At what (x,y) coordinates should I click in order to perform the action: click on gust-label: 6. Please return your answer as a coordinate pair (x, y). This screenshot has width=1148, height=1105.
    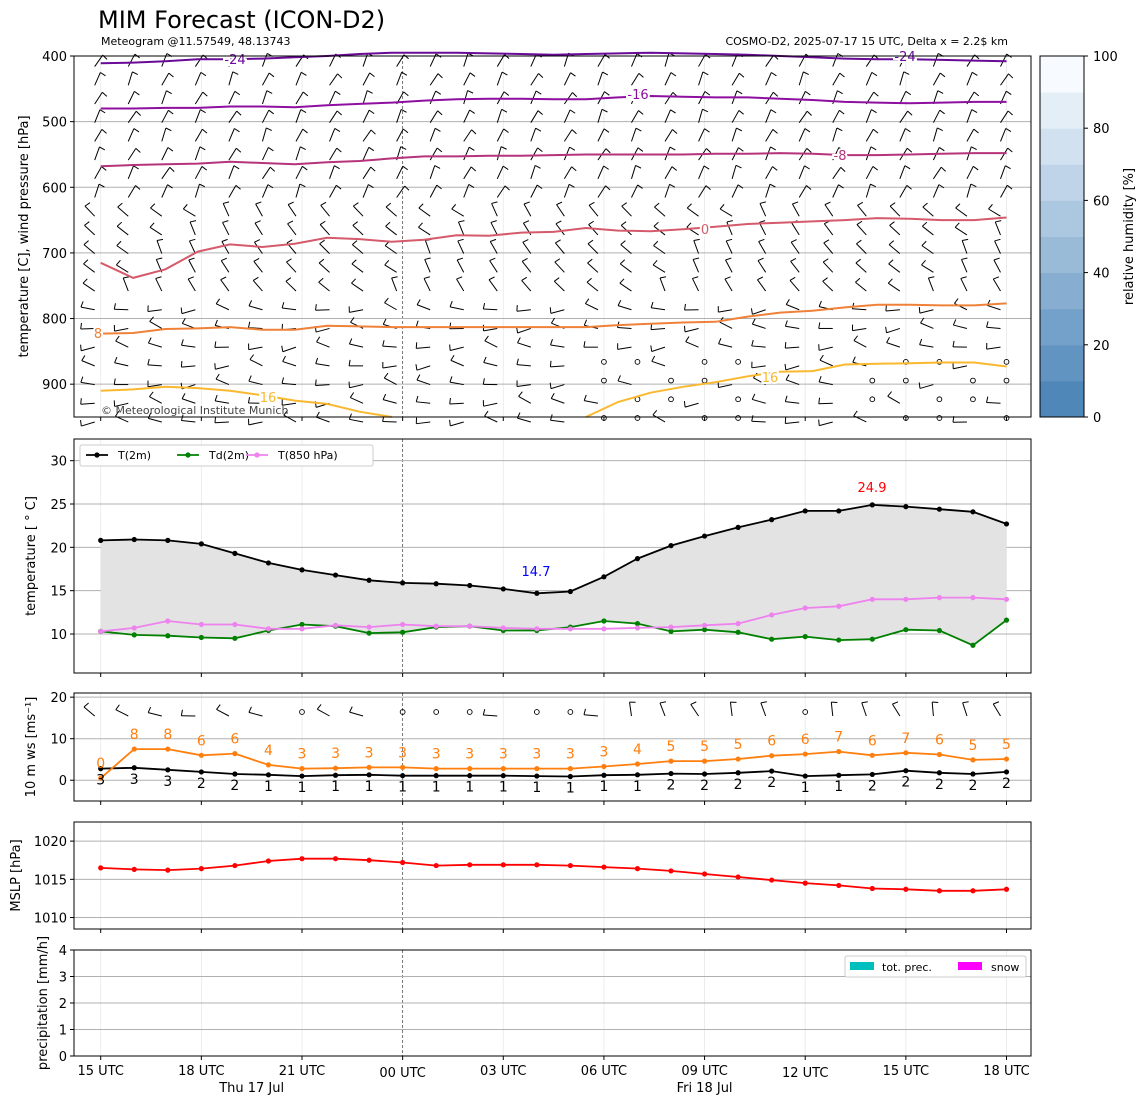
    Looking at the image, I should click on (201, 741).